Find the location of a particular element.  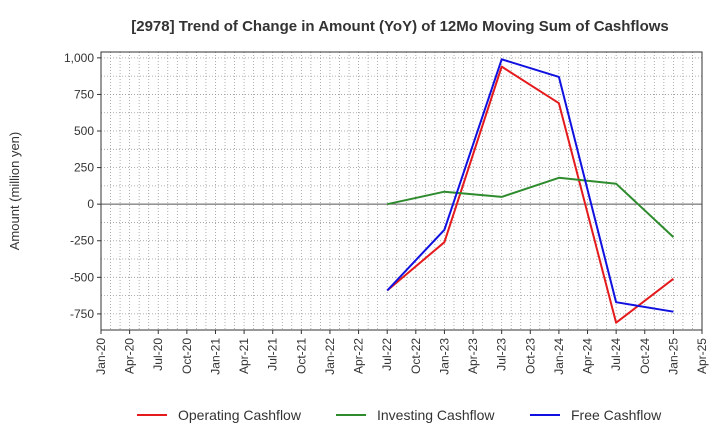

y-tick-label: 750 is located at coordinates (84, 94).